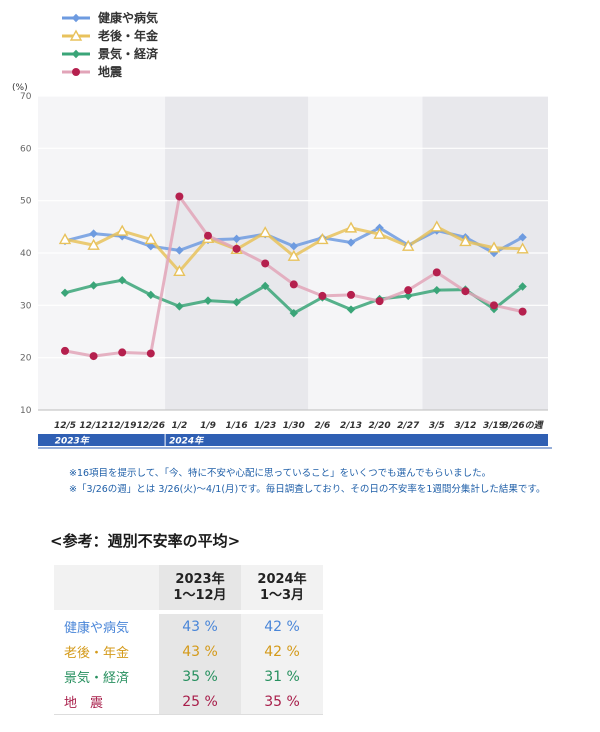  Describe the element at coordinates (110, 71) in the screenshot. I see `legend-label: 地震` at that location.